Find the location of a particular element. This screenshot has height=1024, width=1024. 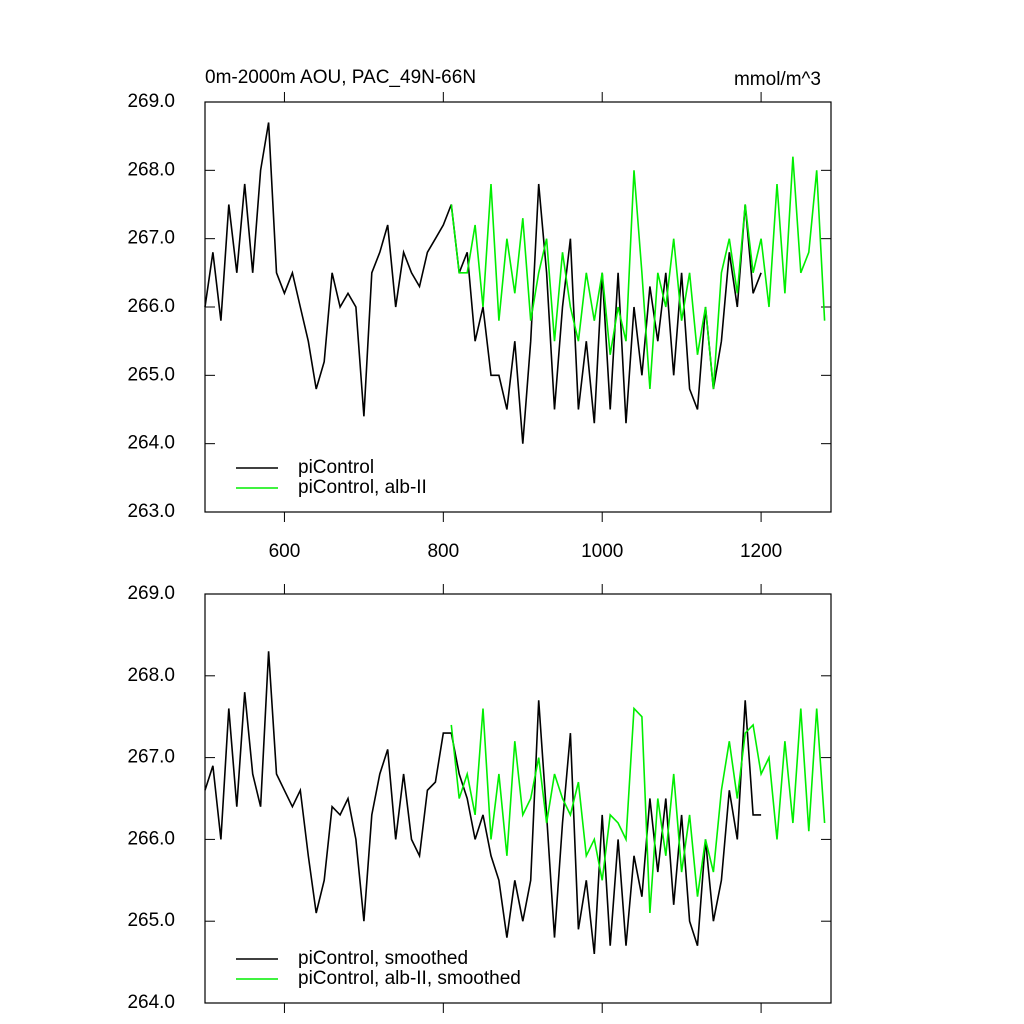

units-label: mmol/m^3 is located at coordinates (777, 79).